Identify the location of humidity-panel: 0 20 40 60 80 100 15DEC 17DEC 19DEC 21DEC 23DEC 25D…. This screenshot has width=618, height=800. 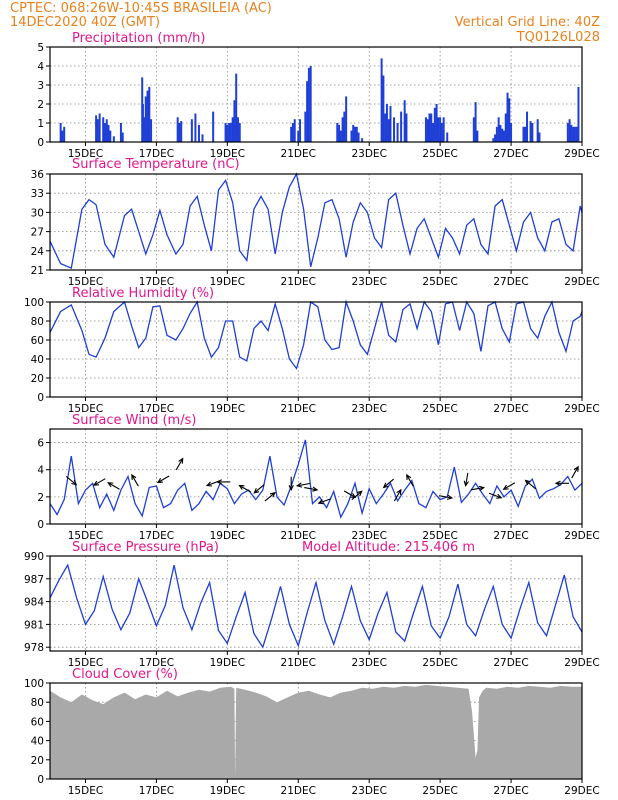
(312, 356).